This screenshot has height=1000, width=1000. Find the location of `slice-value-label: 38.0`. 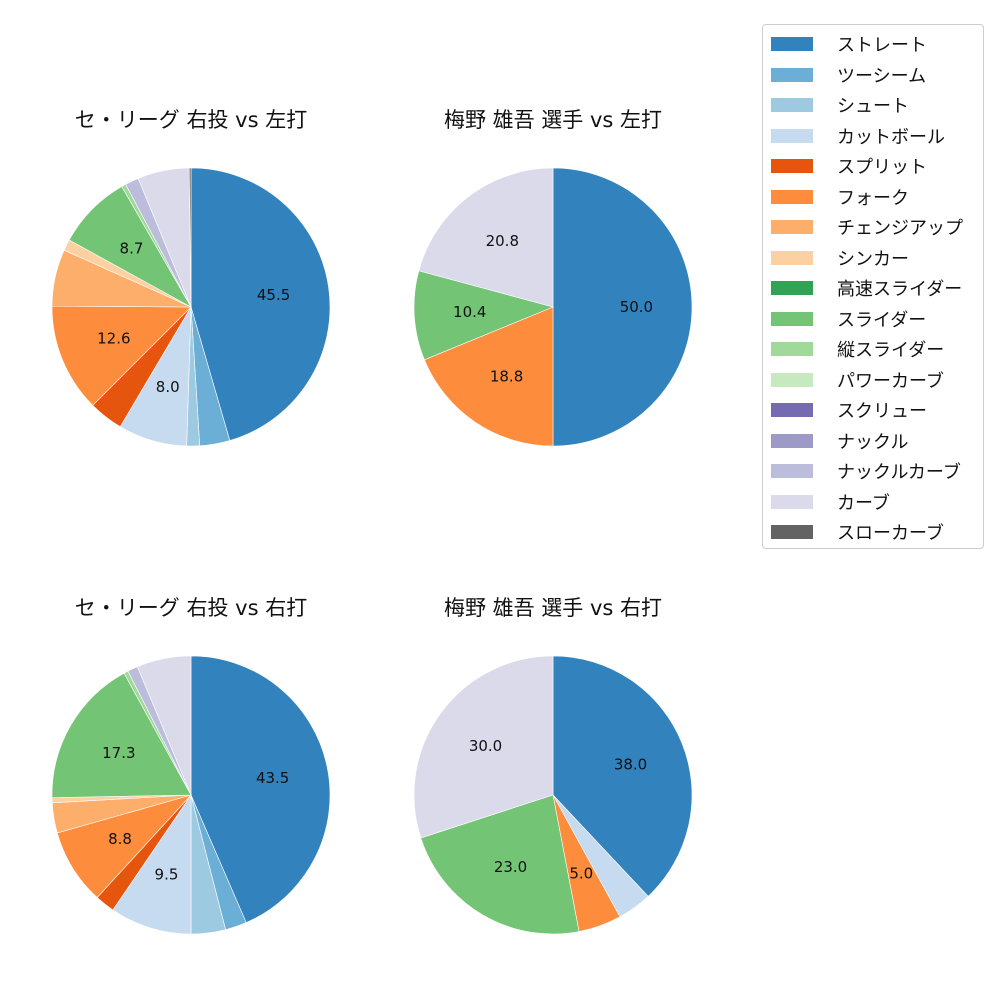

slice-value-label: 38.0 is located at coordinates (630, 764).